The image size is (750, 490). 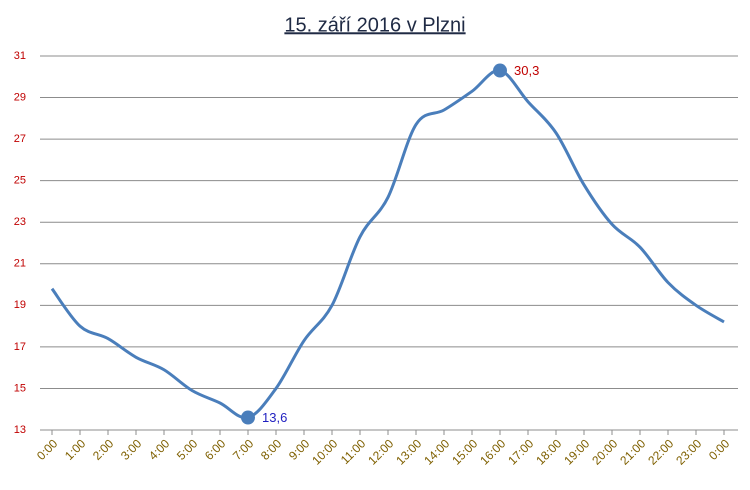 I want to click on y-tick-label: 31, so click(x=20, y=56).